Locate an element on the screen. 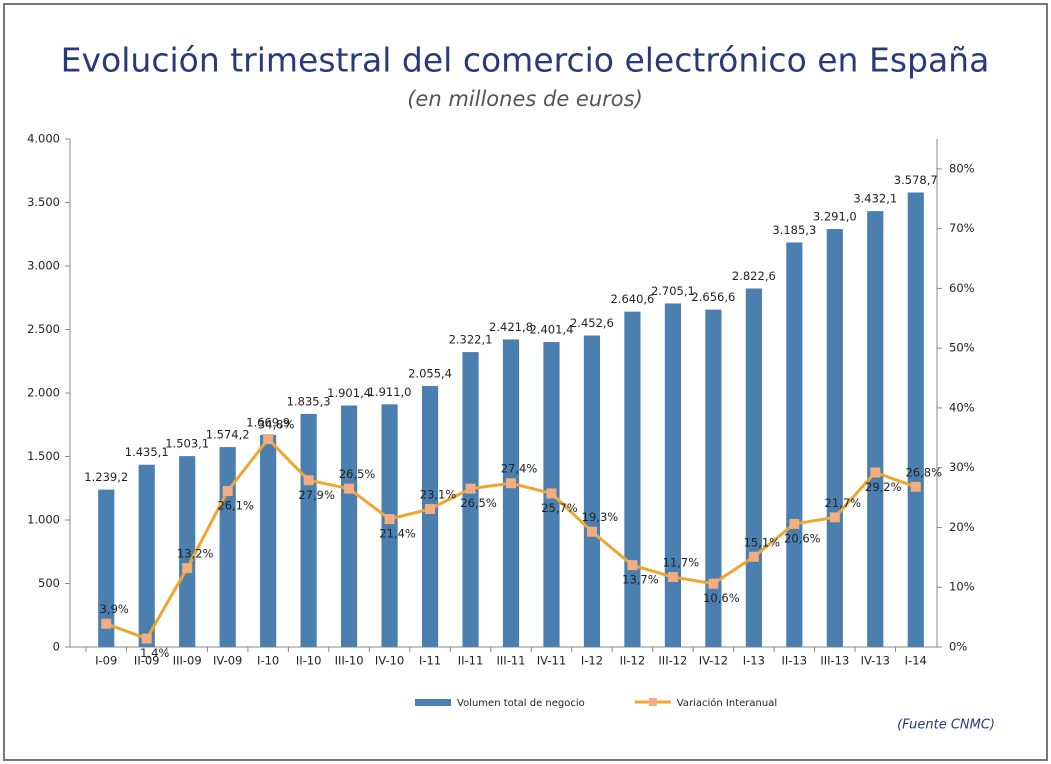  line-value-label: 26,8% is located at coordinates (923, 472).